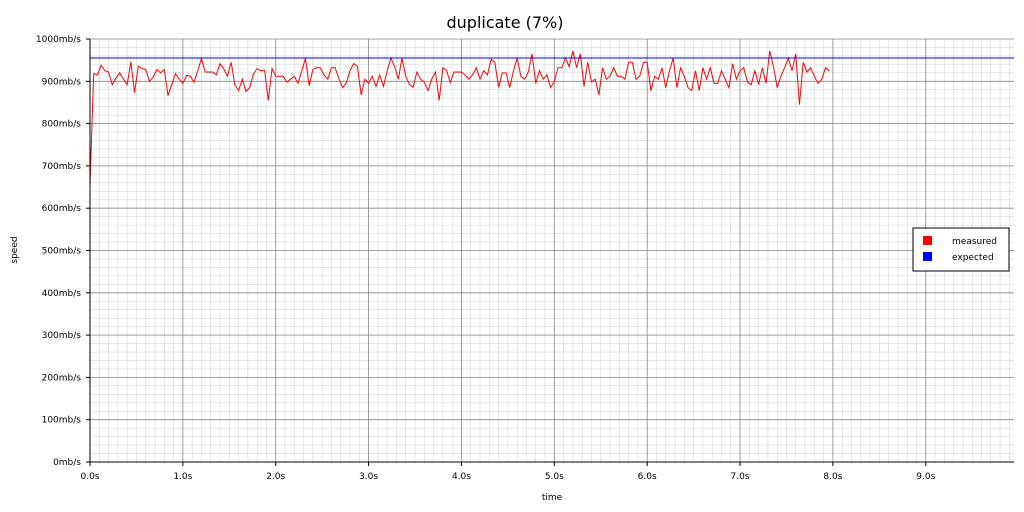 The image size is (1024, 512). Describe the element at coordinates (927, 240) in the screenshot. I see `legend-swatch-measured` at that location.